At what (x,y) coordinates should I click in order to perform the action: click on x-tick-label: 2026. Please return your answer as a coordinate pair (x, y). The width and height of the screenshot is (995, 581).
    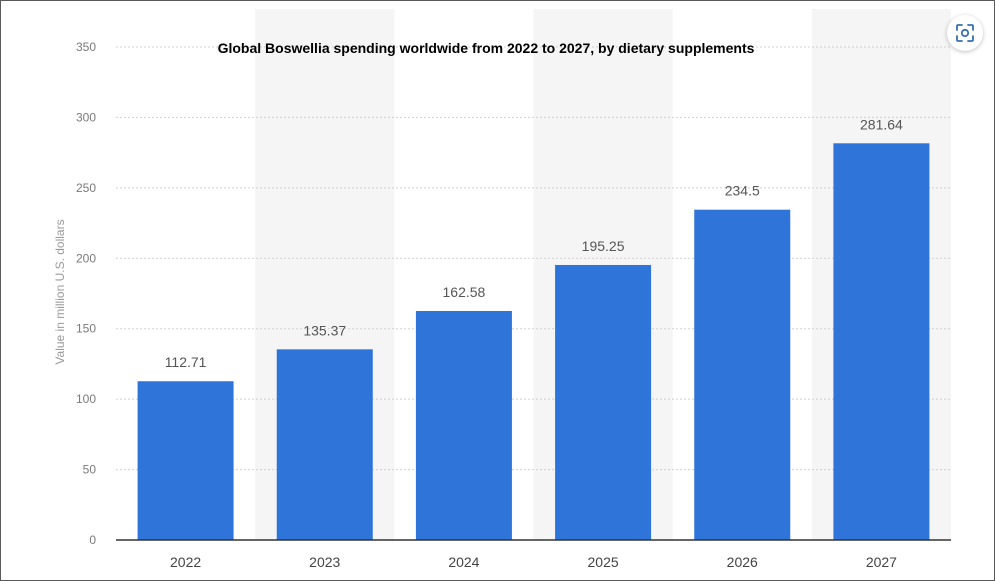
    Looking at the image, I should click on (742, 562).